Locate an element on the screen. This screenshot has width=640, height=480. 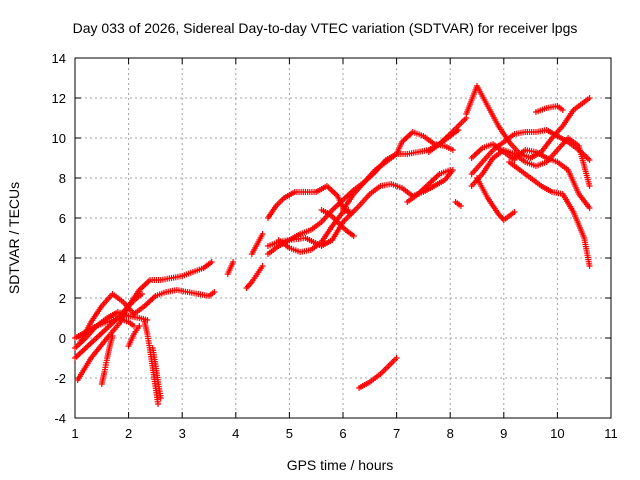
x-tick-label: 11 is located at coordinates (611, 433).